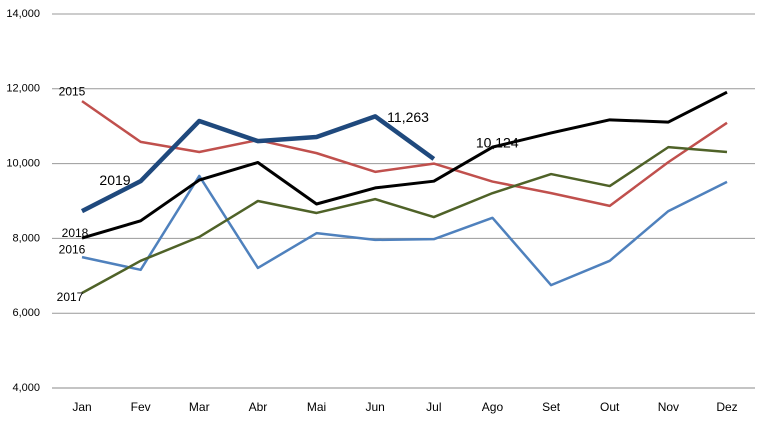 Image resolution: width=768 pixels, height=422 pixels. I want to click on series-label: 2015, so click(72, 91).